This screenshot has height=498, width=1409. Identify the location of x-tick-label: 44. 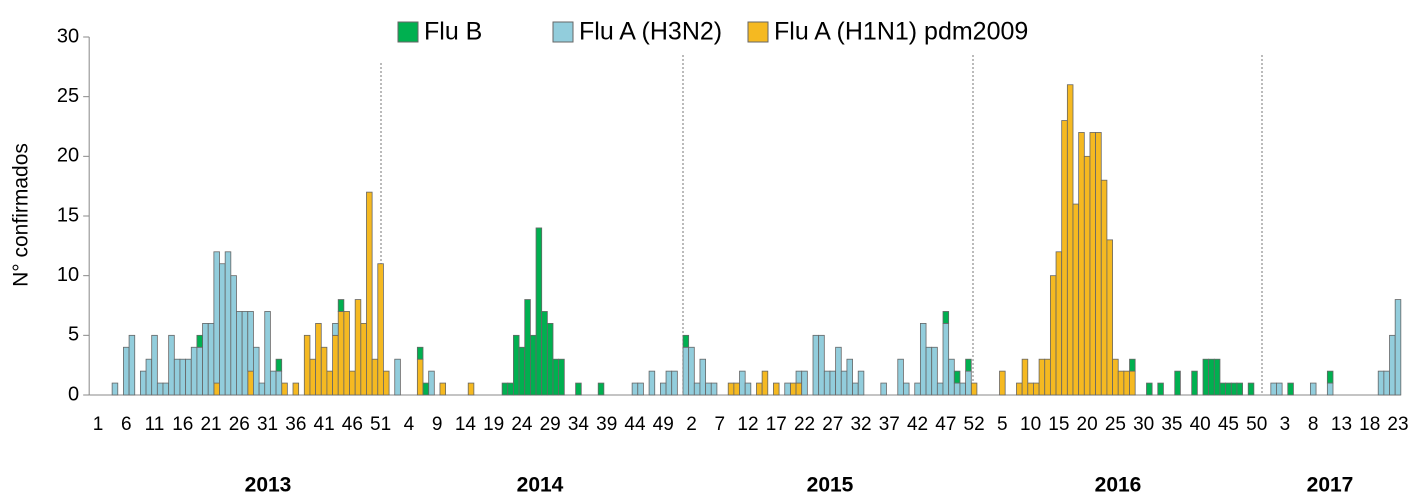
(635, 424).